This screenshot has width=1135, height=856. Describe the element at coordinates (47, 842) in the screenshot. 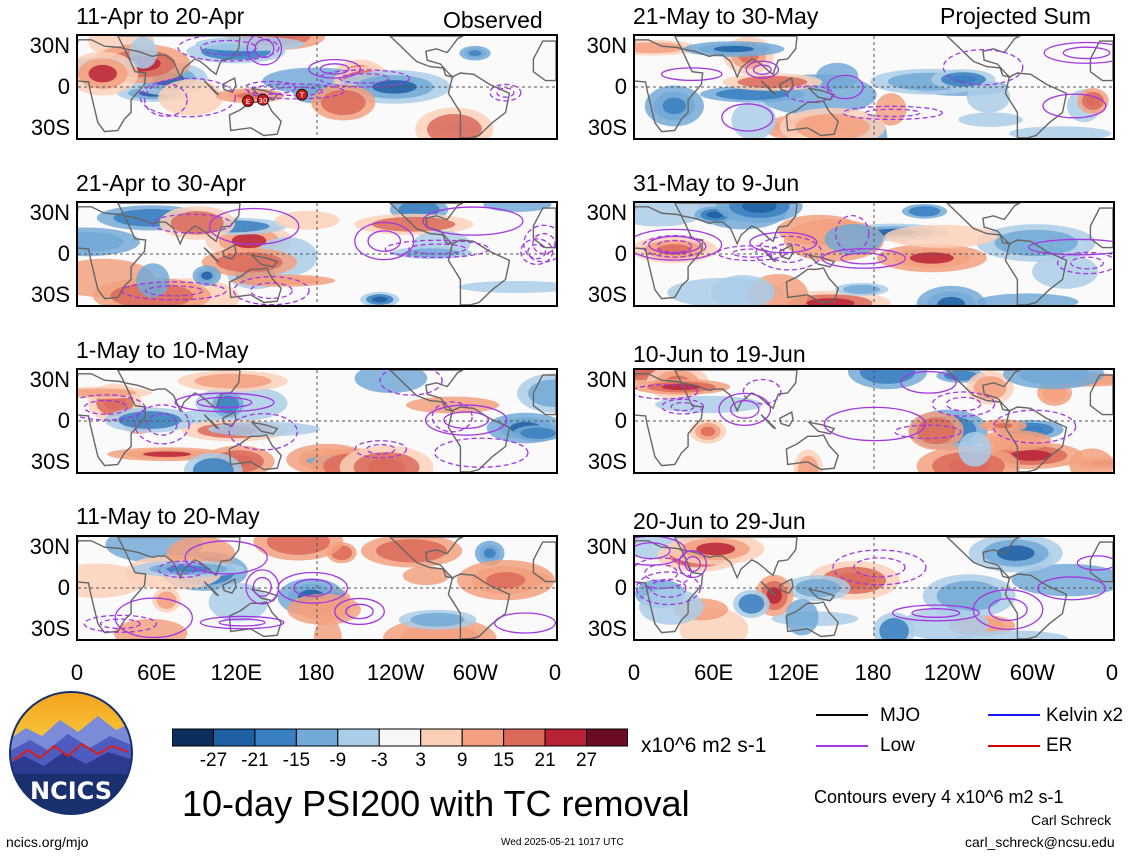

I see `source-url: ncics.org/mjo` at that location.